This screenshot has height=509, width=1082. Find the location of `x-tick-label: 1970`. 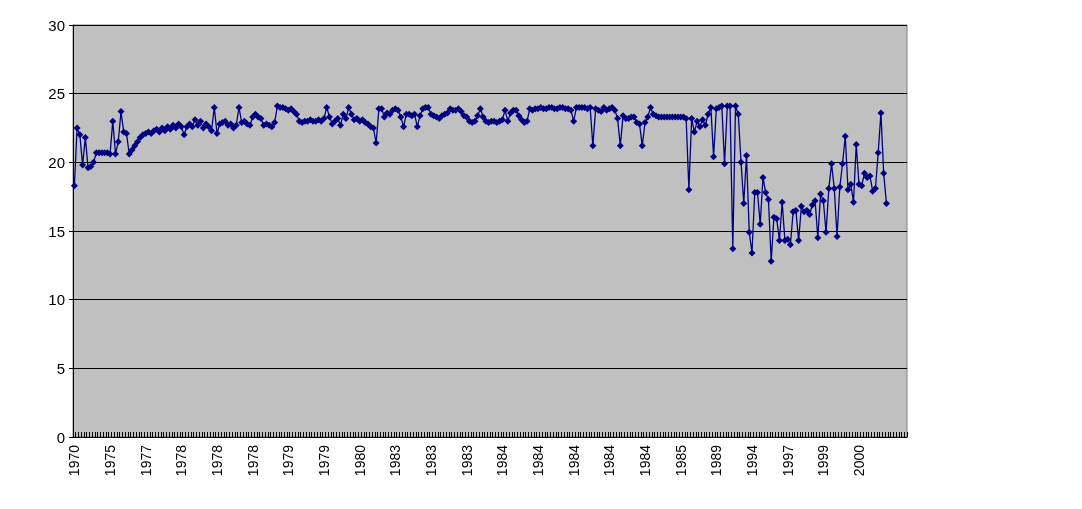

x-tick-label: 1970 is located at coordinates (74, 460).